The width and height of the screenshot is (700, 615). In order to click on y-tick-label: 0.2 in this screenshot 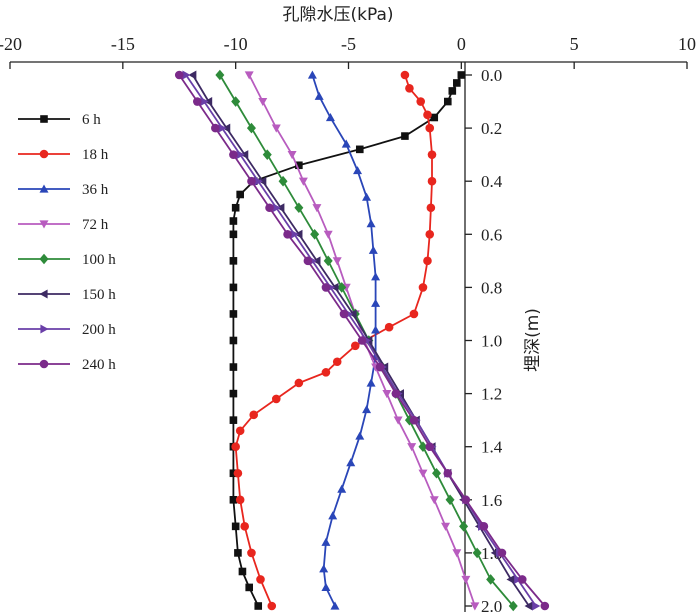, I will do `click(491, 128)`.